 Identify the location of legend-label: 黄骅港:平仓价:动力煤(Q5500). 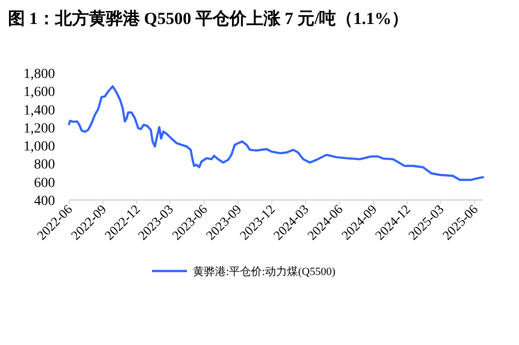
(264, 271).